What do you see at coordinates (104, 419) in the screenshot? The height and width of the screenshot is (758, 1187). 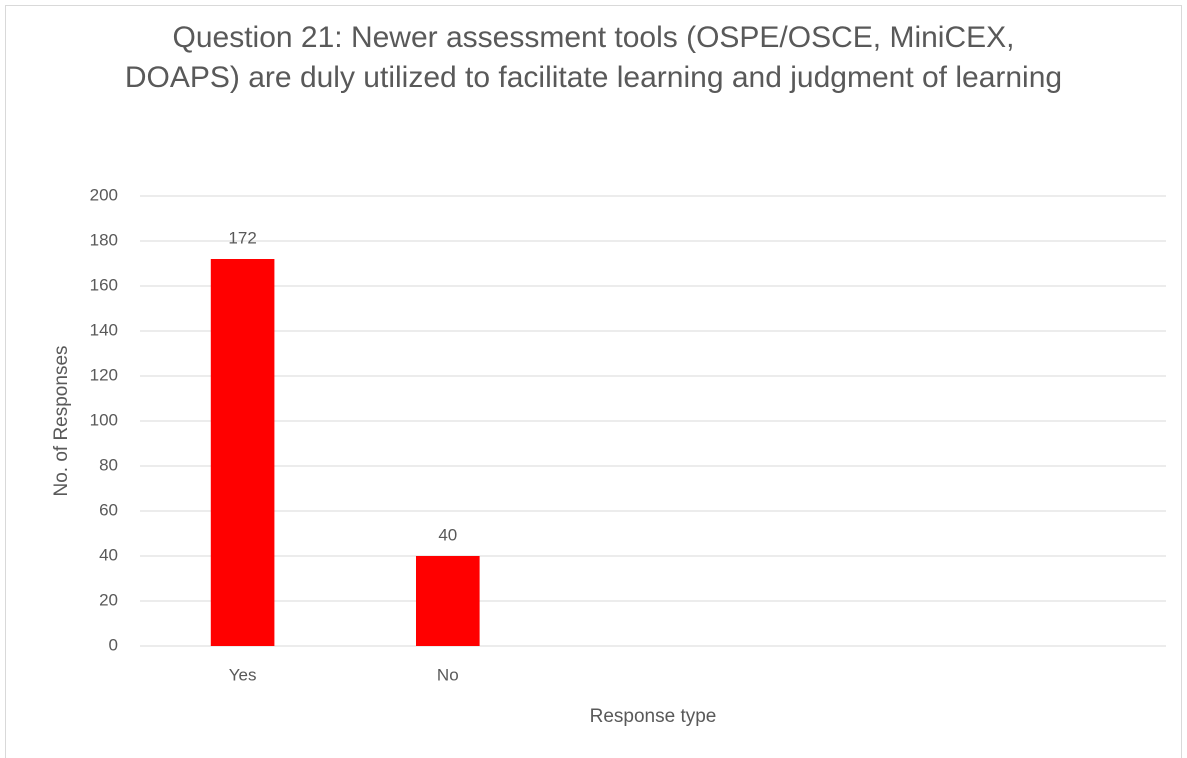 I see `y-tick-label: 100` at bounding box center [104, 419].